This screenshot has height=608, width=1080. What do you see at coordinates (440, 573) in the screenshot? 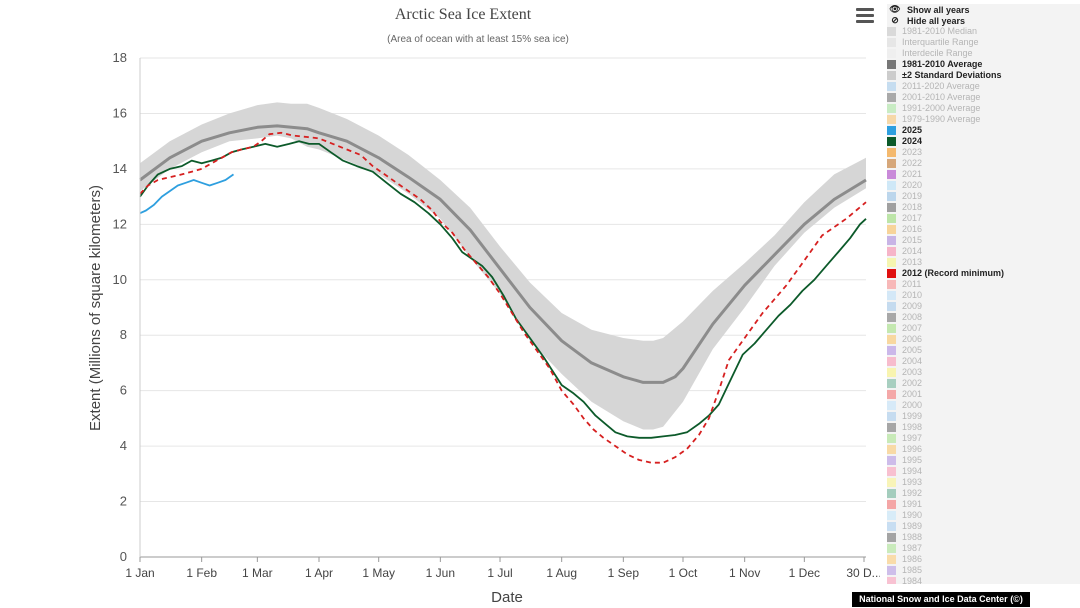
I see `x-tick-label: 1 Jun` at bounding box center [440, 573].